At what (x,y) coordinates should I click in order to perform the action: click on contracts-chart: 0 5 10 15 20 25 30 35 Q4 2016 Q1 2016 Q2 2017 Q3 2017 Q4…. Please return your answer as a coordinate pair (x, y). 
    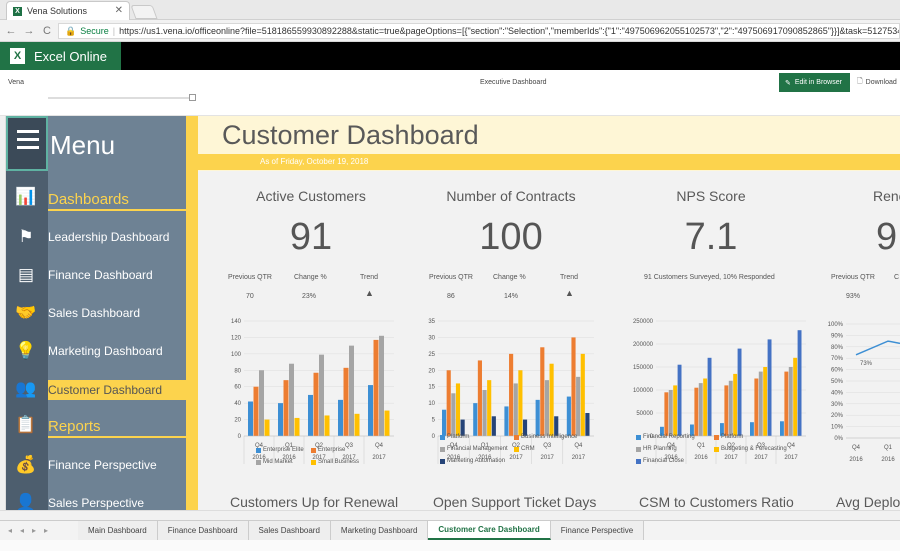
    Looking at the image, I should click on (511, 391).